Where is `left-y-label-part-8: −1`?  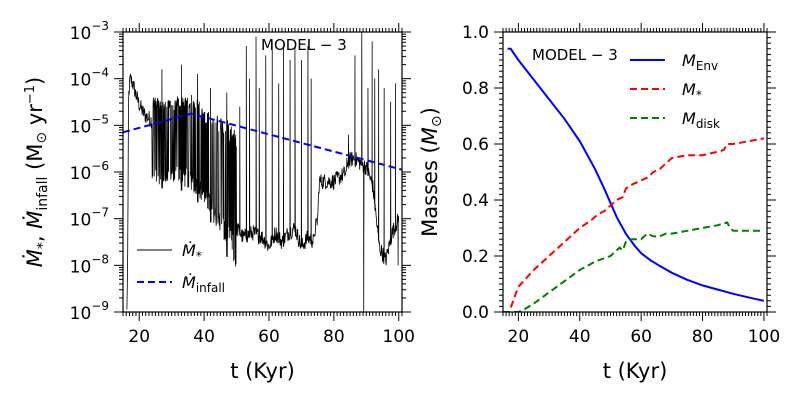 left-y-label-part-8: −1 is located at coordinates (30, 94).